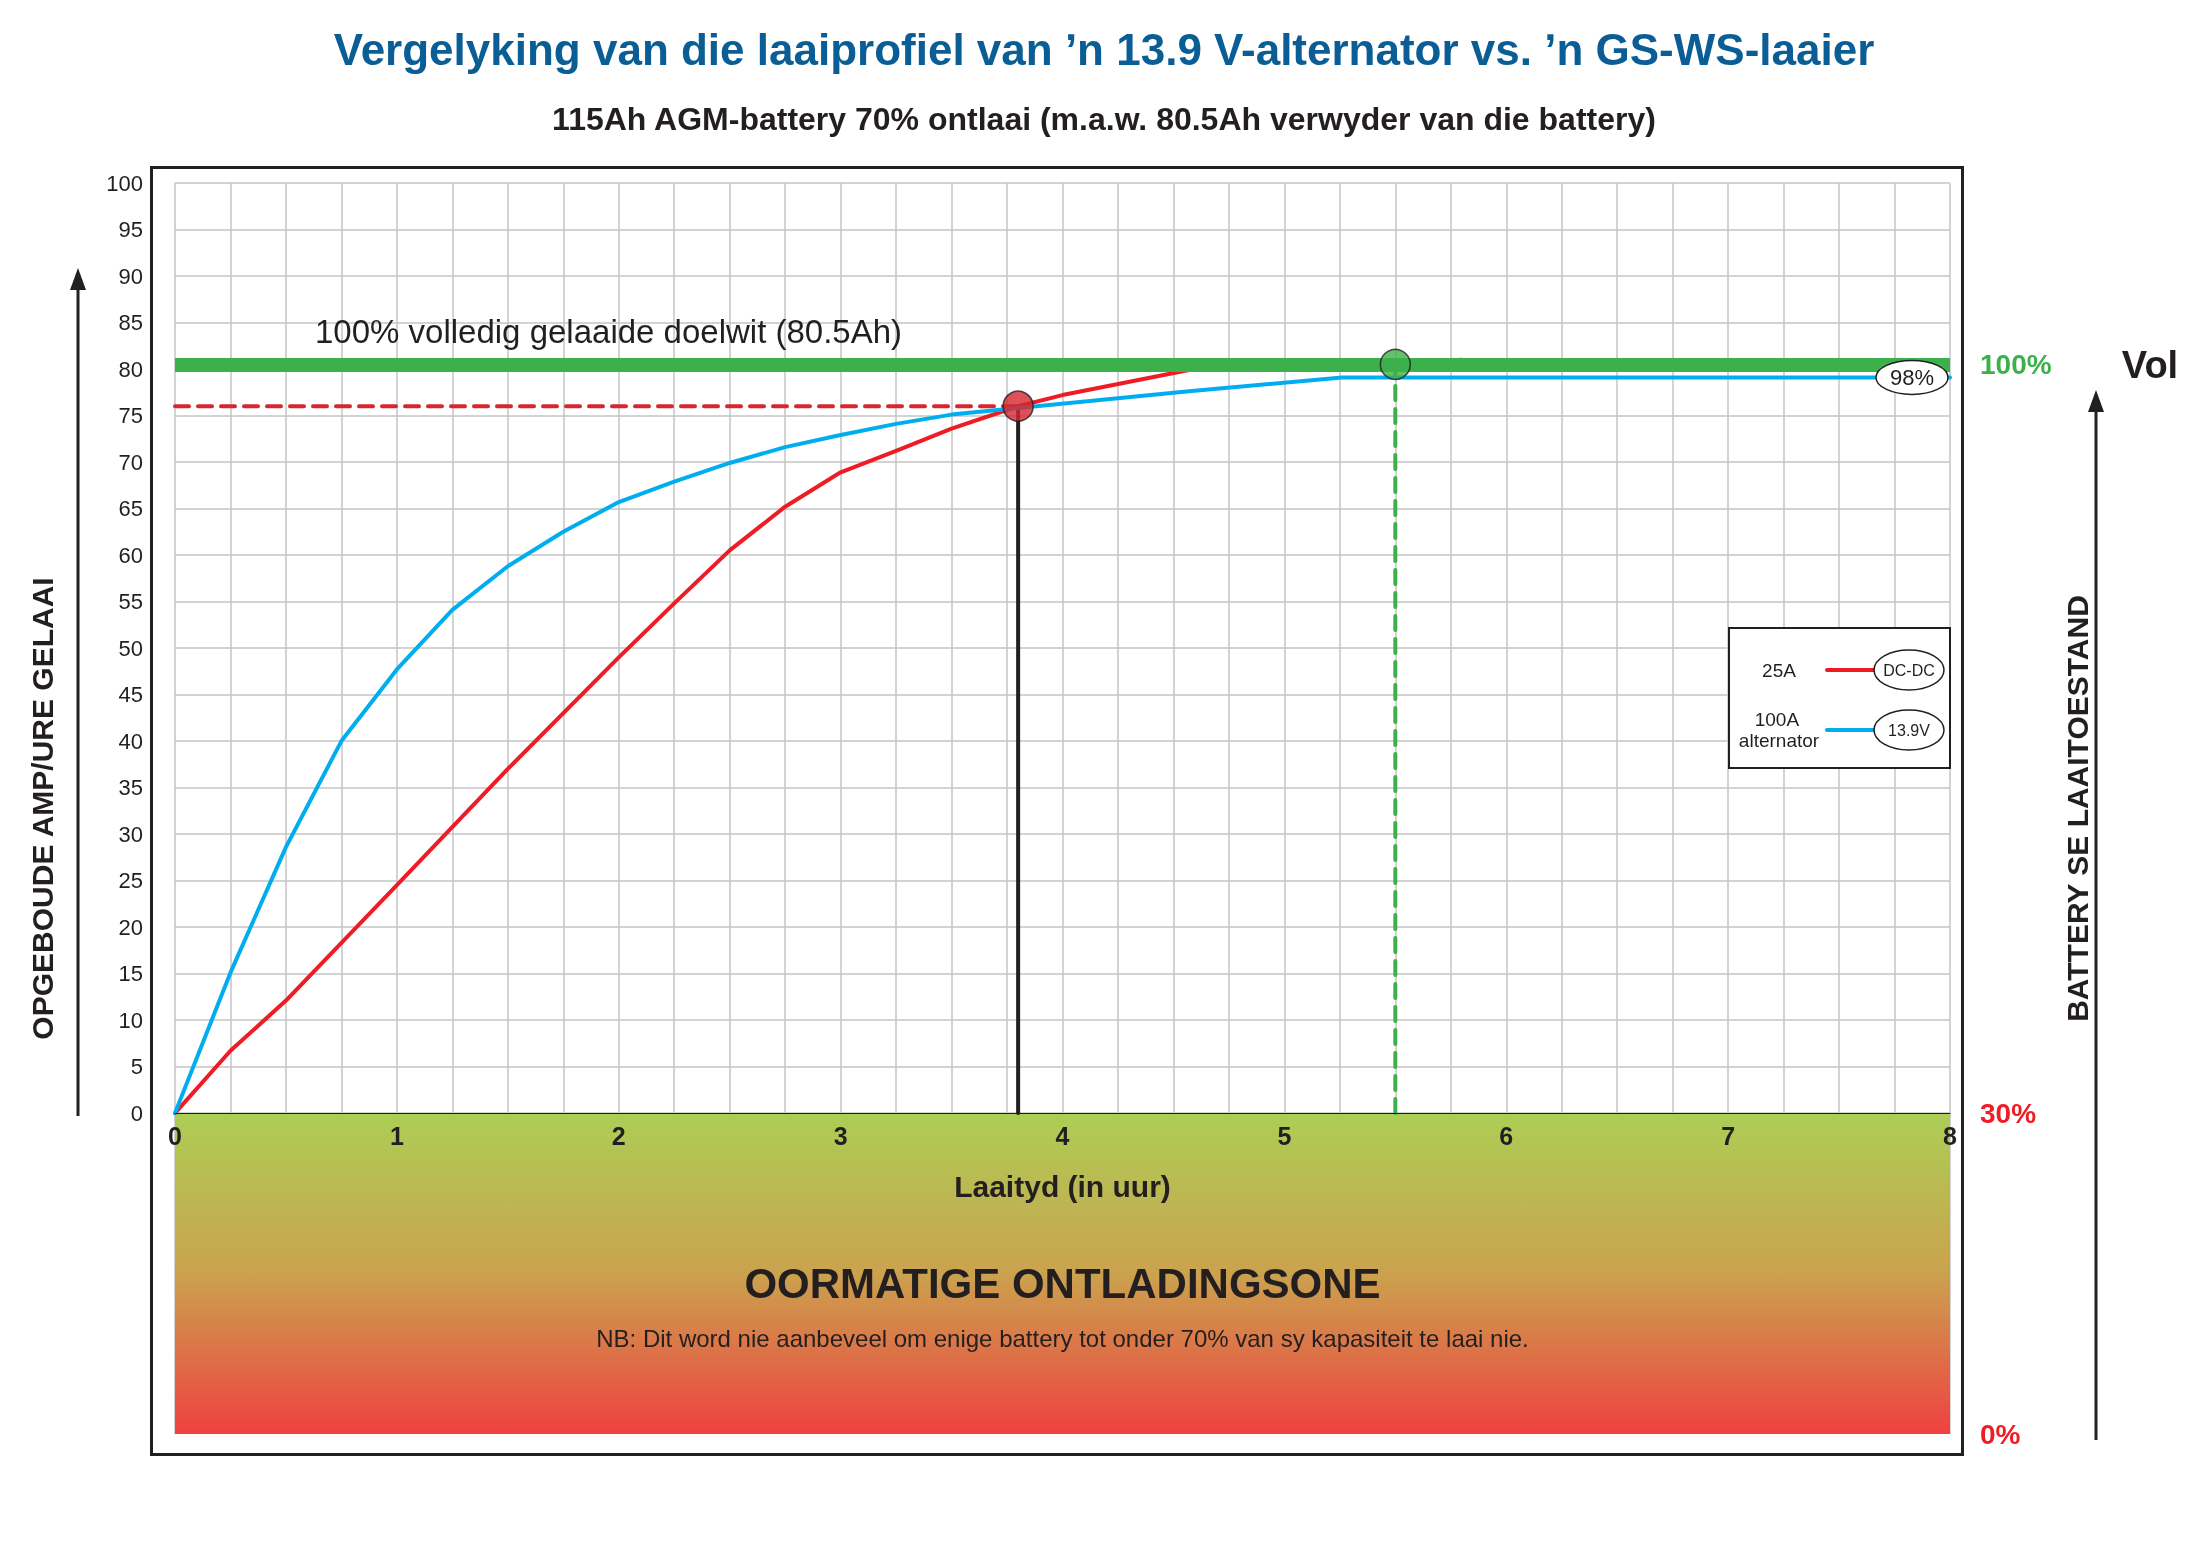  I want to click on y-tick-label: 30, so click(130, 834).